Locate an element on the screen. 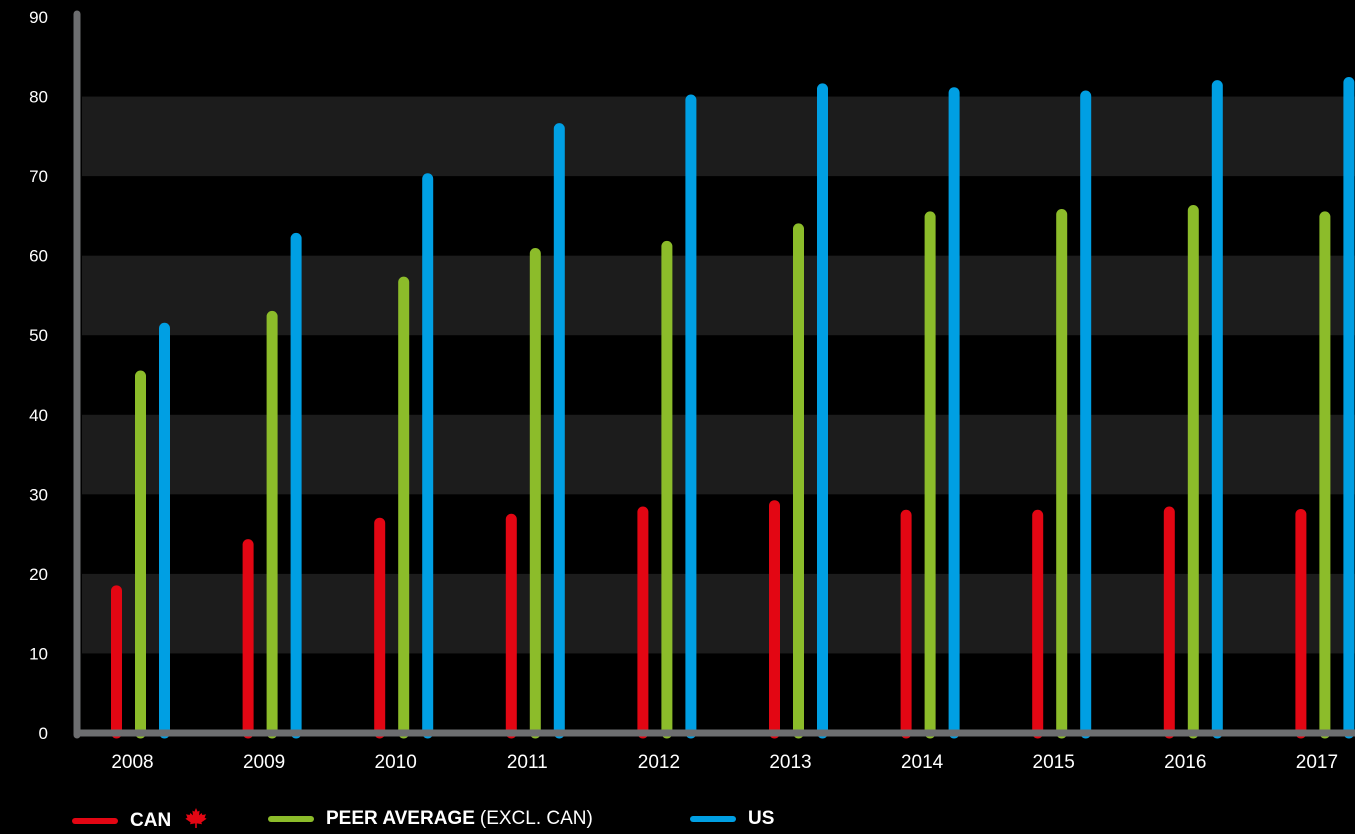 The image size is (1355, 834). legend-item-peer: PEER AVERAGE (EXCL. CAN) is located at coordinates (430, 819).